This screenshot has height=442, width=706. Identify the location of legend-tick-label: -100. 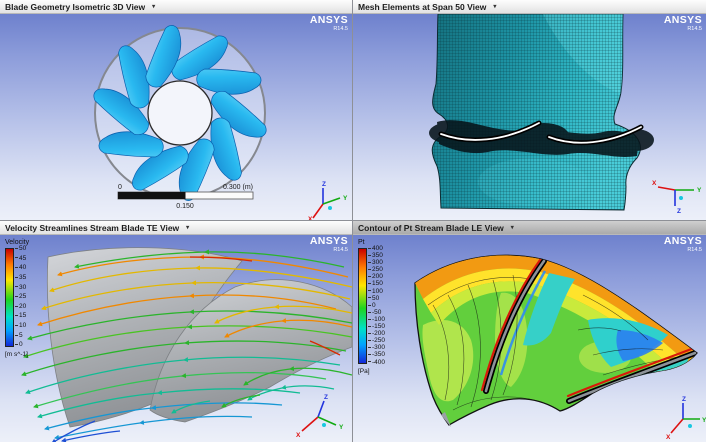
(376, 320).